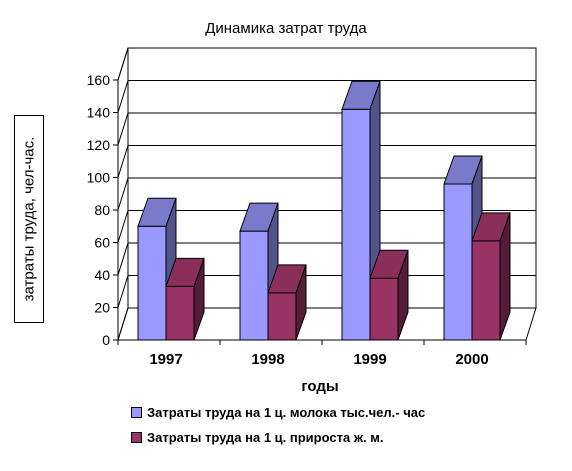  I want to click on y-tick-label: 160, so click(99, 80).